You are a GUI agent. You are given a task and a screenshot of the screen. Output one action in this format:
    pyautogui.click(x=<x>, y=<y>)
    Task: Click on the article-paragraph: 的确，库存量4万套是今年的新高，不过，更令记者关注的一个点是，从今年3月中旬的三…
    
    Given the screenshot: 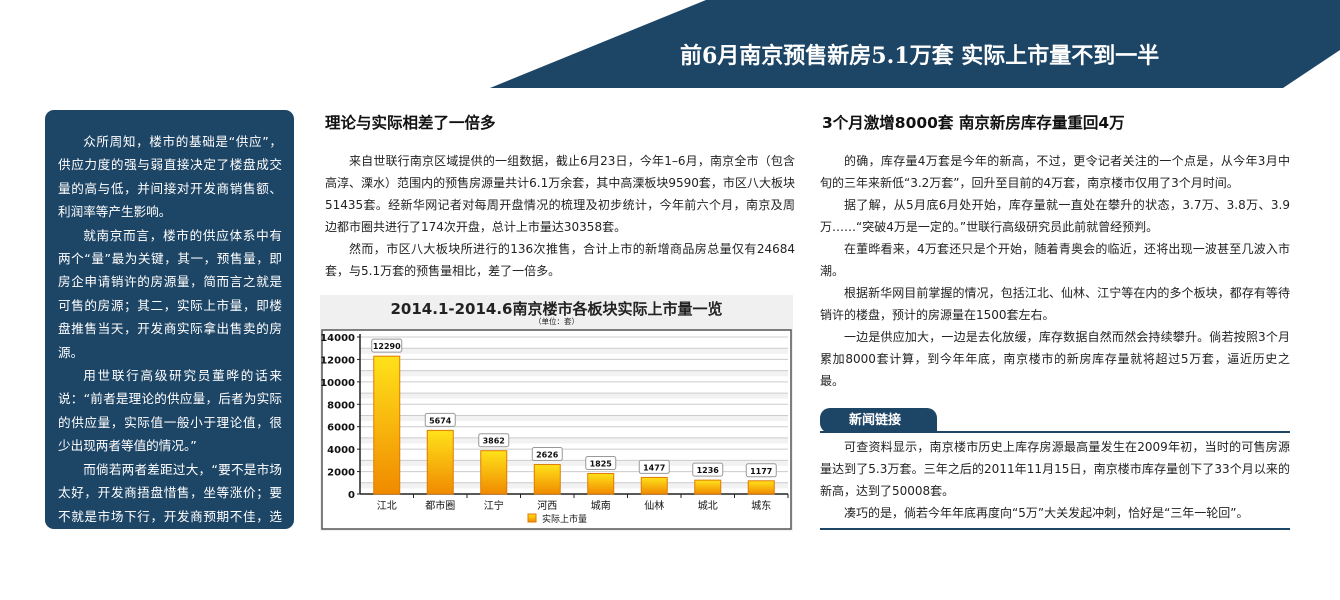 What is the action you would take?
    pyautogui.click(x=1055, y=172)
    